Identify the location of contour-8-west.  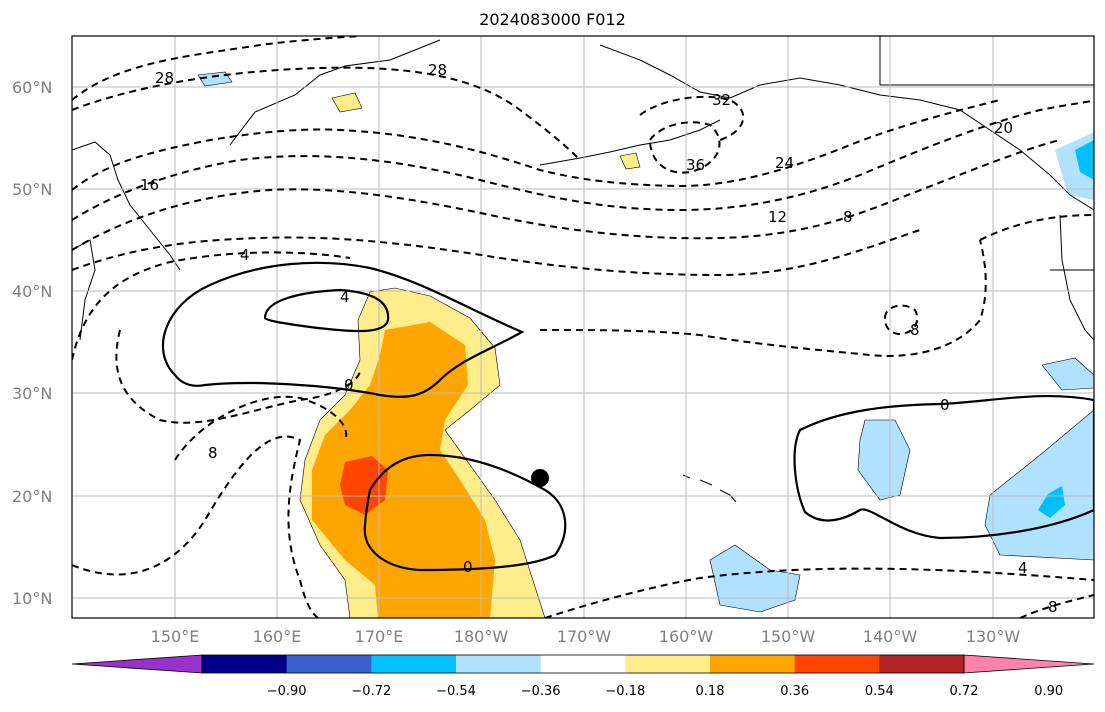
(195, 526).